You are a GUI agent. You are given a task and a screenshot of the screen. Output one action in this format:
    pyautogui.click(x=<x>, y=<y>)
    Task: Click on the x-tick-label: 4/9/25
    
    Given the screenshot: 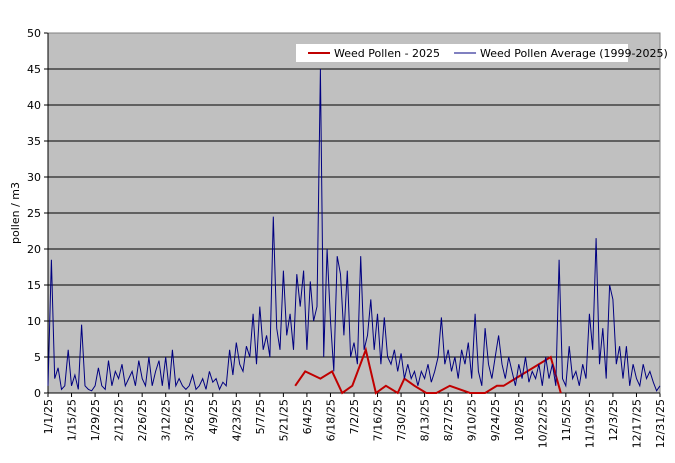 What is the action you would take?
    pyautogui.click(x=213, y=416)
    